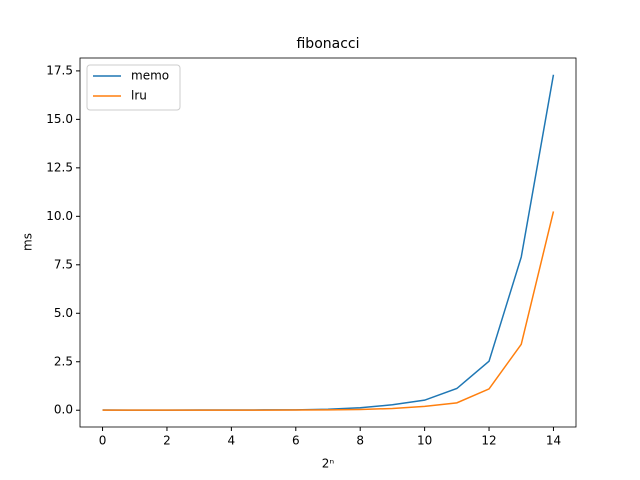 The width and height of the screenshot is (640, 480). I want to click on x-tick-label: 10, so click(424, 441).